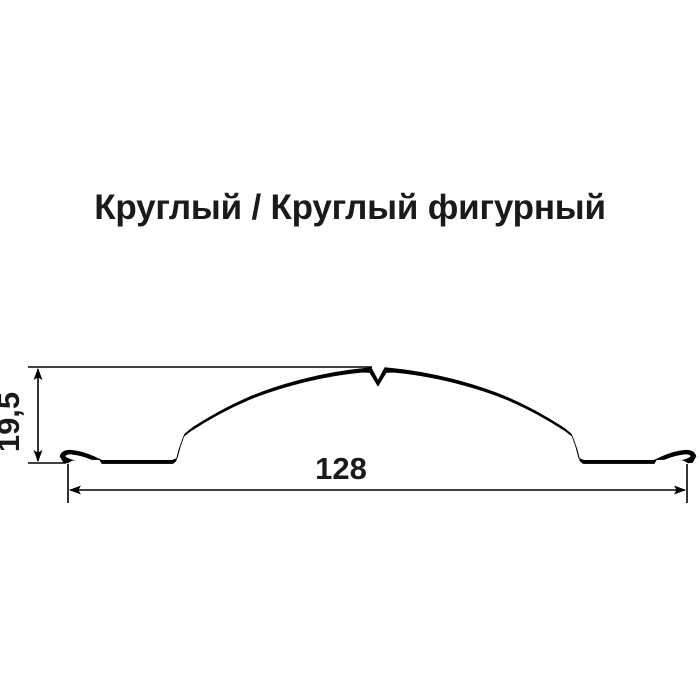 Image resolution: width=700 pixels, height=700 pixels. Describe the element at coordinates (676, 457) in the screenshot. I see `hem-right-inner-void` at that location.